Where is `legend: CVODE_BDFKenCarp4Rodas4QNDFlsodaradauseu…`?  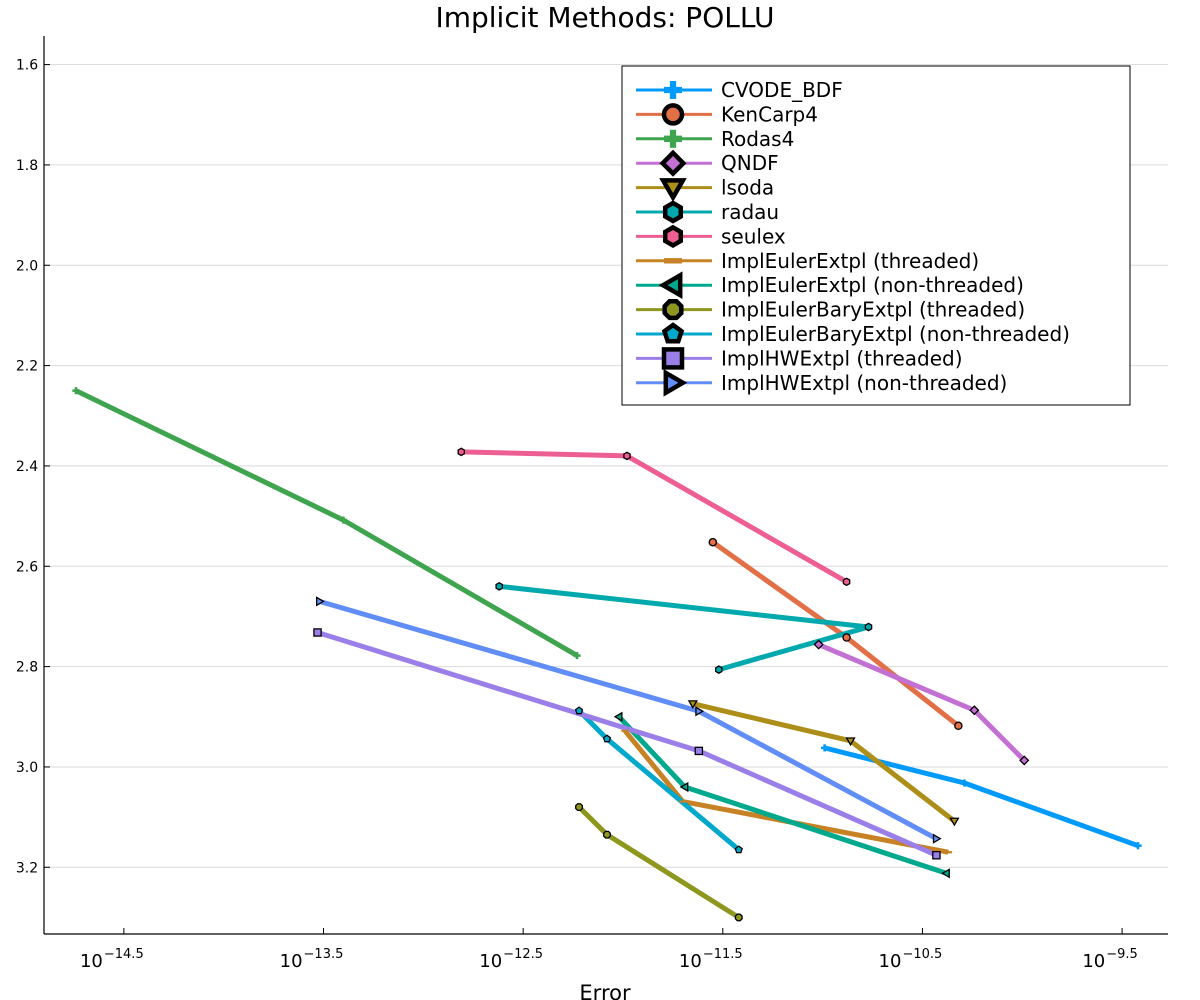 legend: CVODE_BDFKenCarp4Rodas4QNDFlsodaradauseu… is located at coordinates (876, 235).